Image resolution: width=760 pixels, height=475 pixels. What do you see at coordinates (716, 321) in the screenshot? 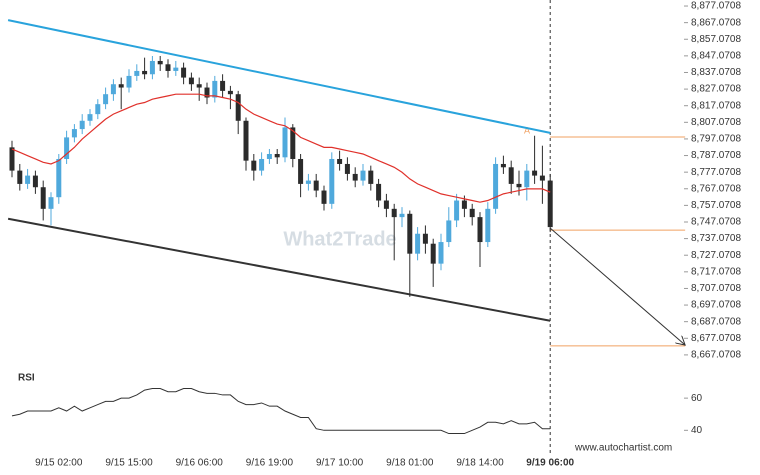
I see `y-tick-label: 8,687.0708` at bounding box center [716, 321].